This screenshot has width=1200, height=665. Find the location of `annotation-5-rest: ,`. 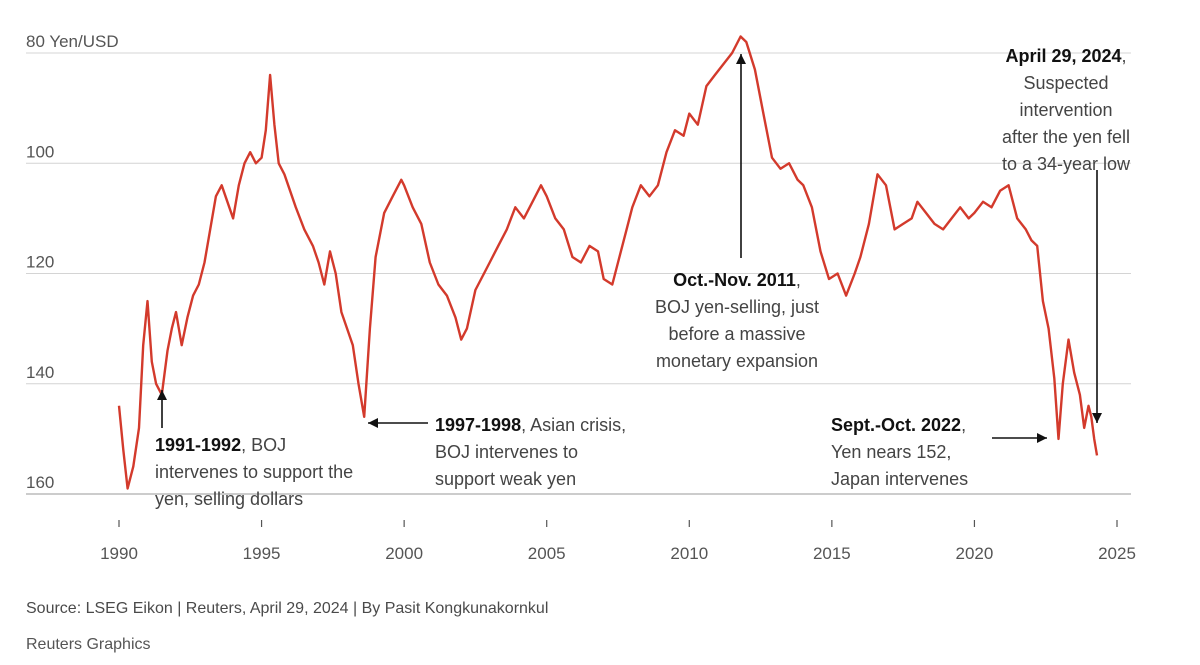

annotation-5-rest: , is located at coordinates (963, 425).